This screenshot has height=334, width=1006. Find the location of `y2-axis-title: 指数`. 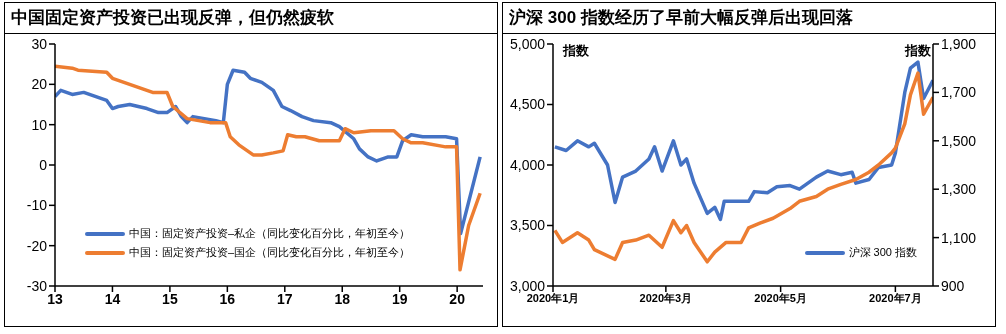

y2-axis-title: 指数 is located at coordinates (918, 51).